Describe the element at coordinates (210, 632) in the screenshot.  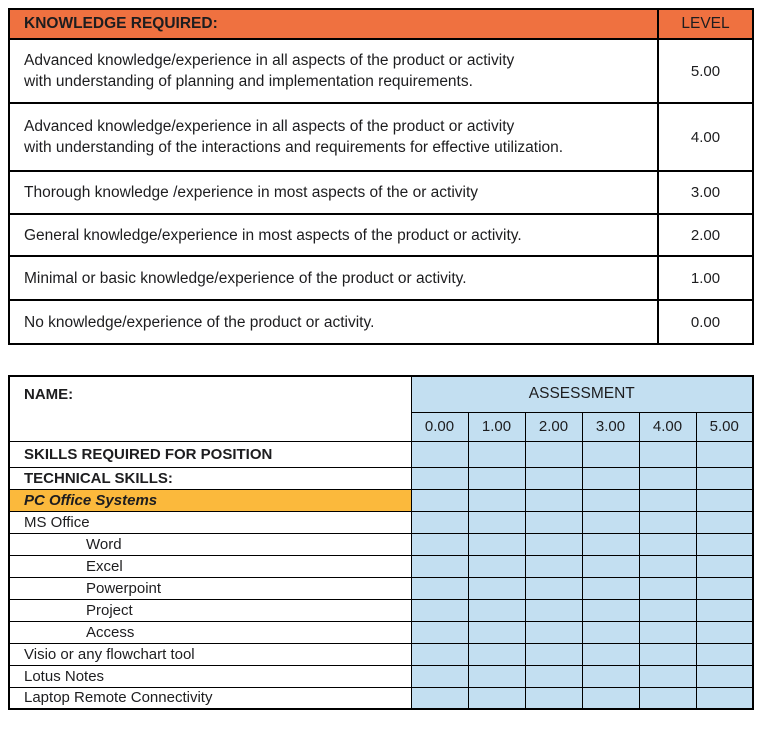
I see `skill-label: Access` at that location.